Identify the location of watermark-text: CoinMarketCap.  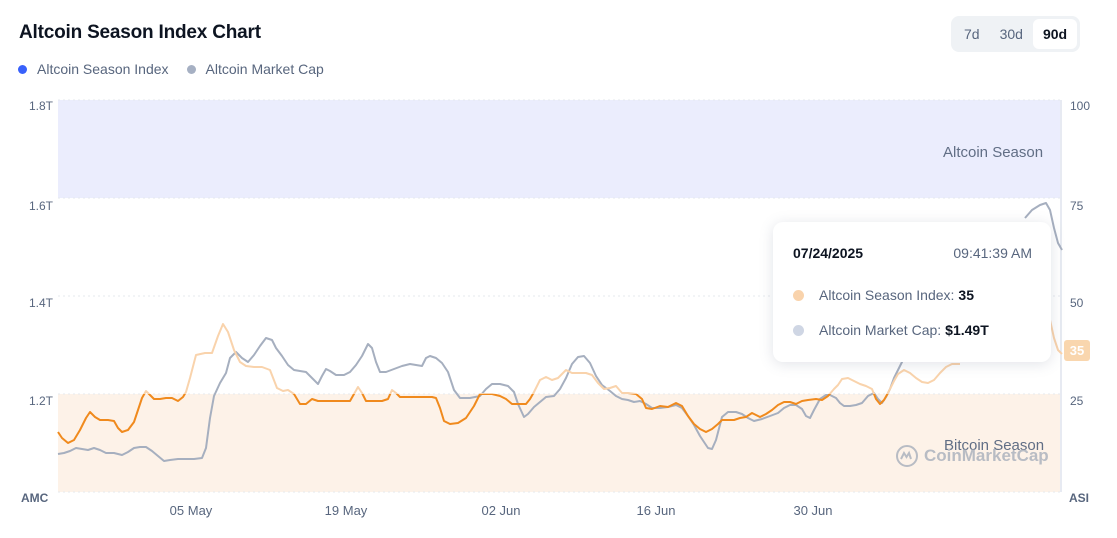
(986, 455).